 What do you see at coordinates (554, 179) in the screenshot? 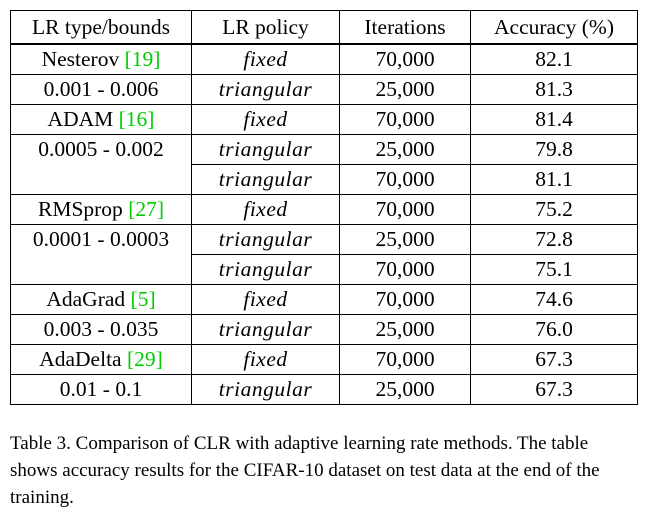
I see `cell-accuracy: 81.1` at bounding box center [554, 179].